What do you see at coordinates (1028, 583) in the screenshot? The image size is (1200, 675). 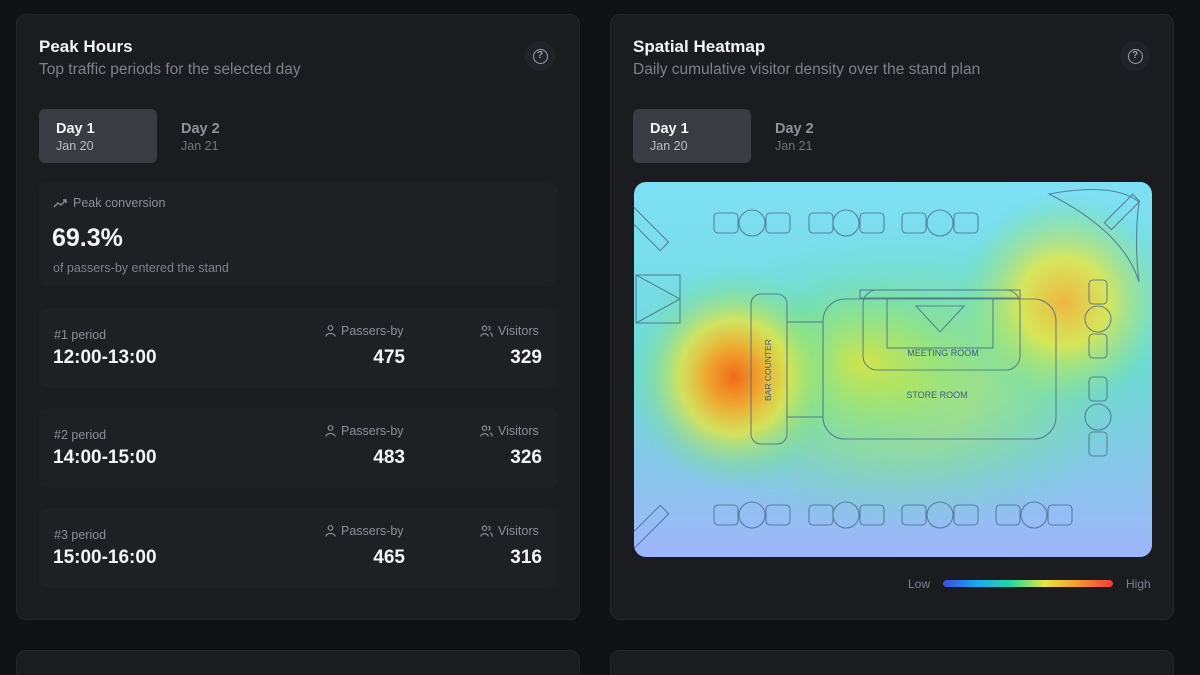 I see `heatmap-legend-bar` at bounding box center [1028, 583].